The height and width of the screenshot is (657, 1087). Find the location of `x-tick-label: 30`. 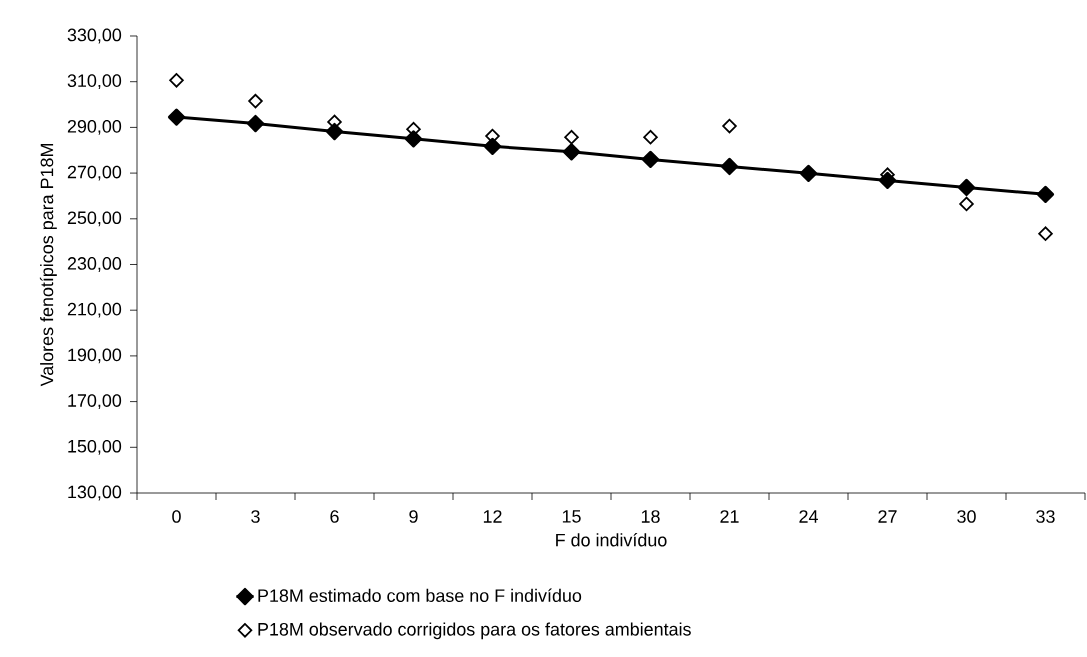

x-tick-label: 30 is located at coordinates (966, 516).